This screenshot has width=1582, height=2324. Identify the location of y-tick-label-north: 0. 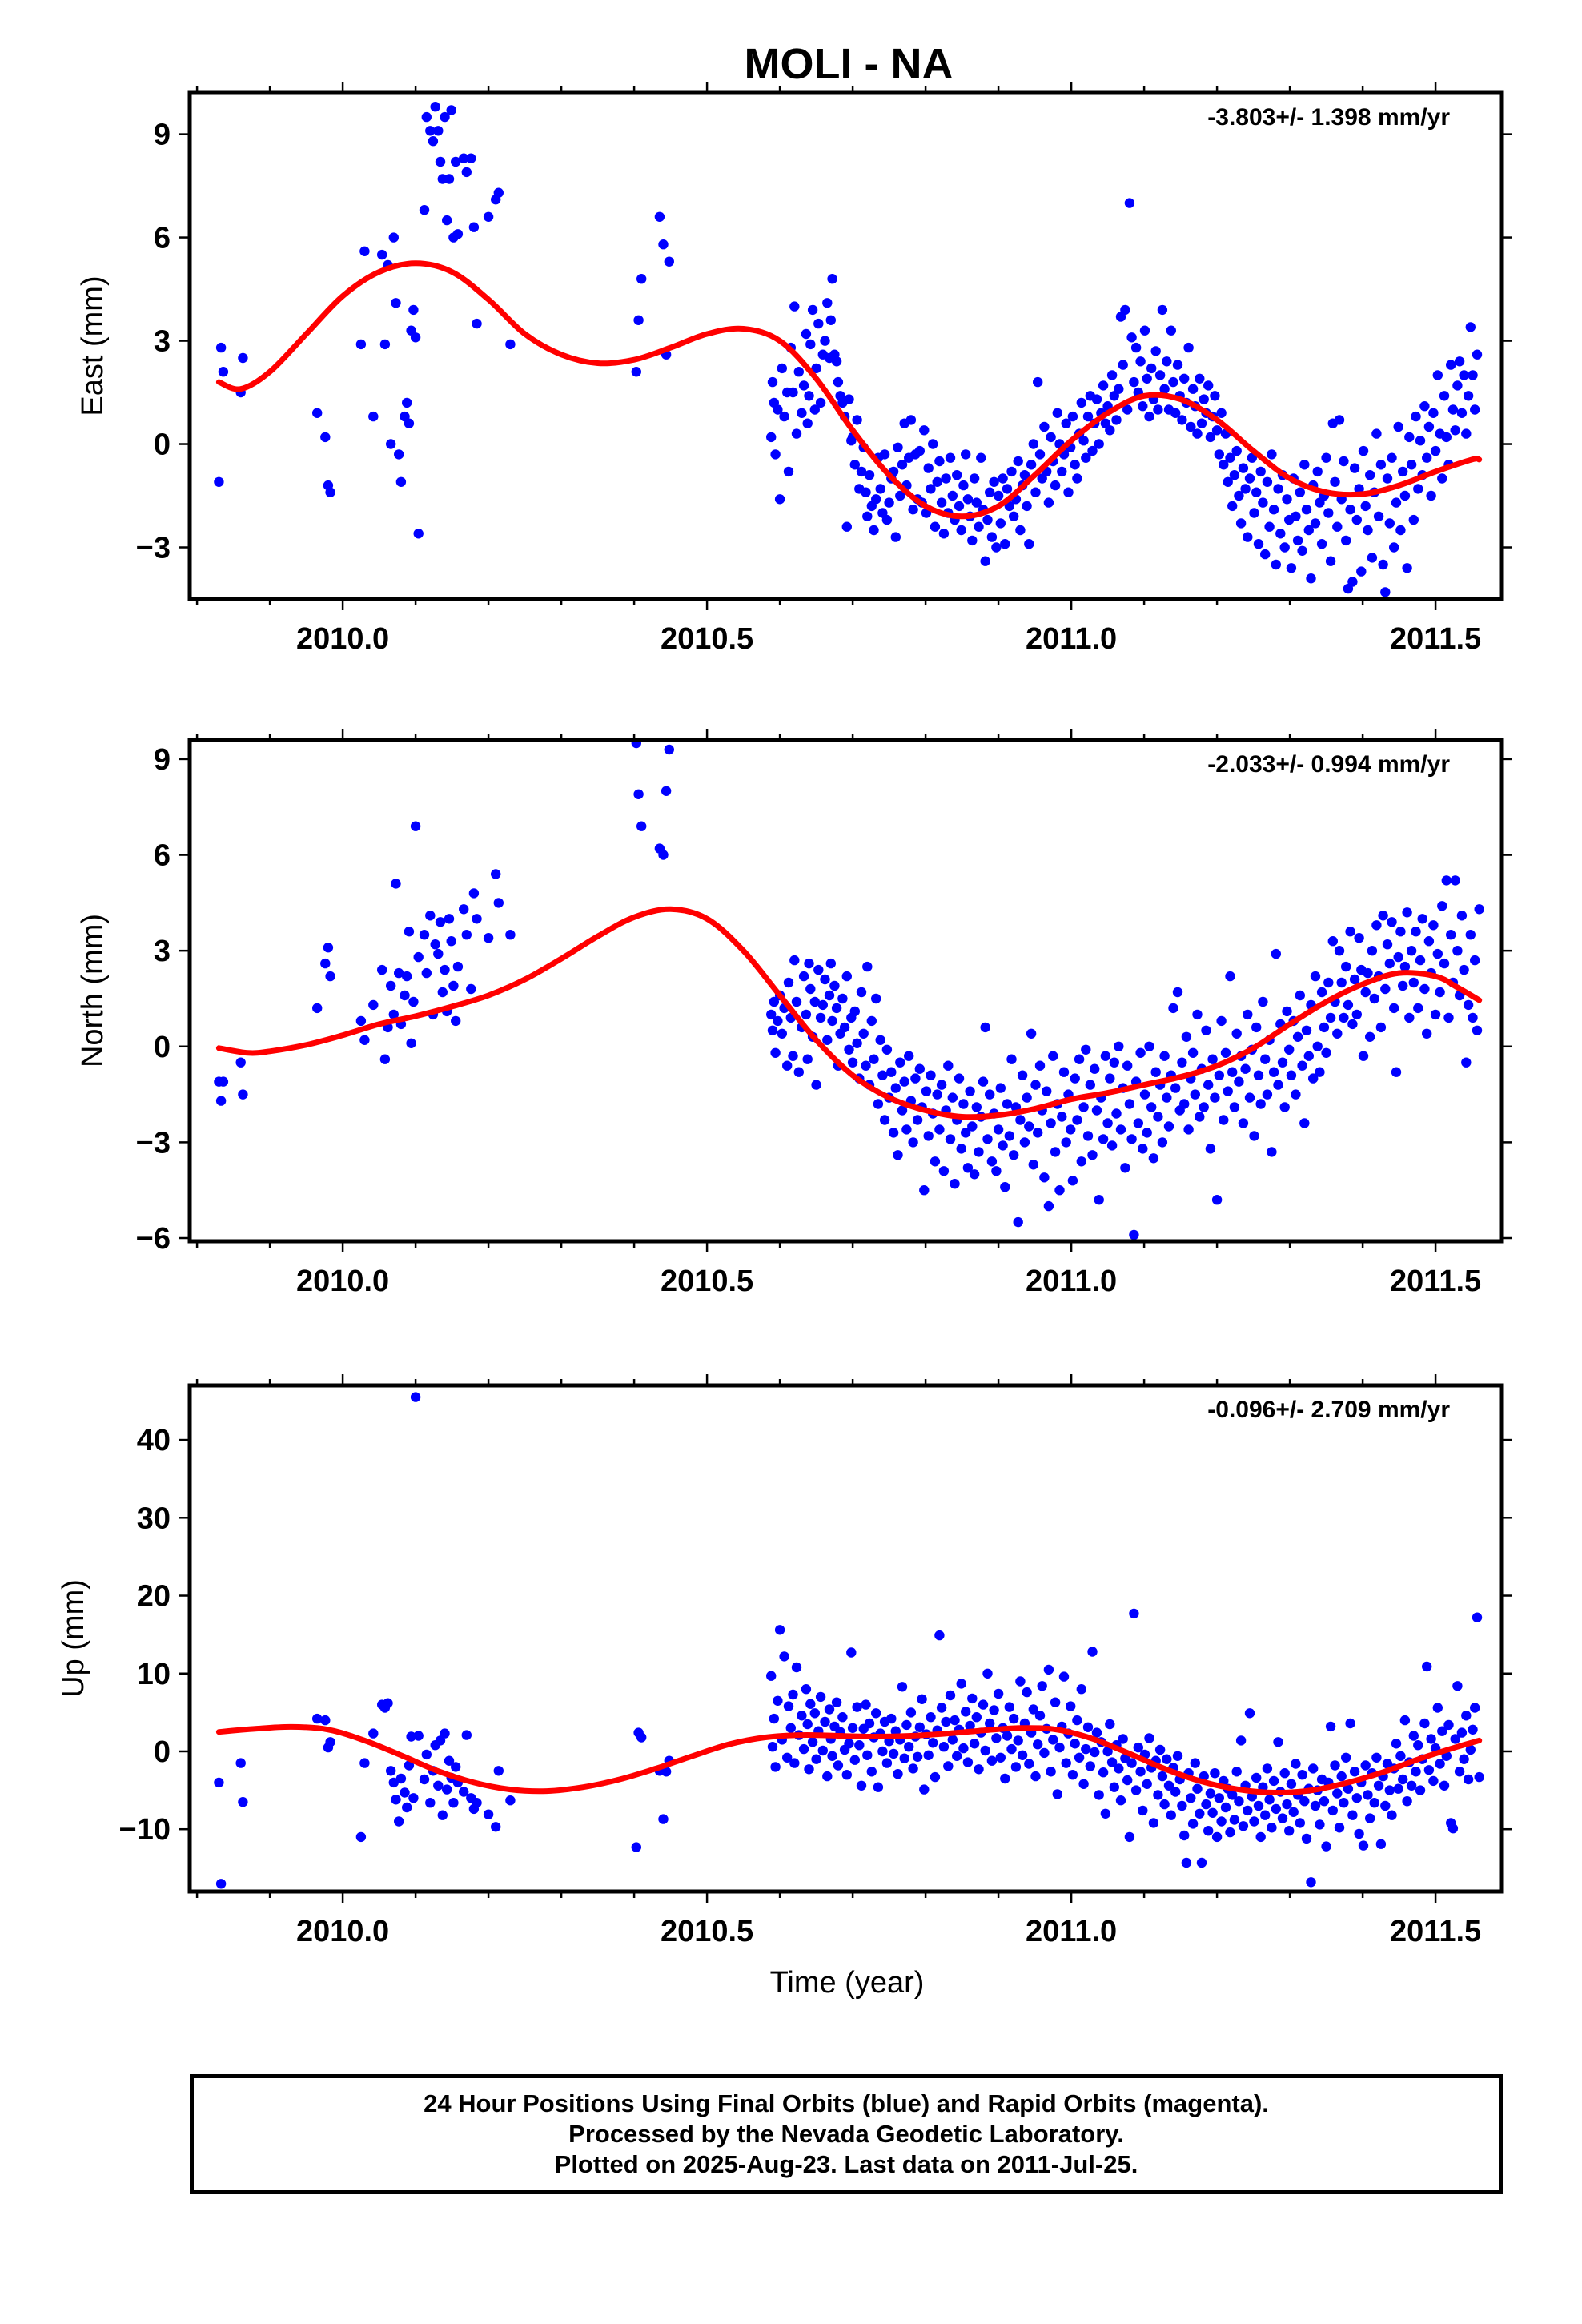
(162, 1047).